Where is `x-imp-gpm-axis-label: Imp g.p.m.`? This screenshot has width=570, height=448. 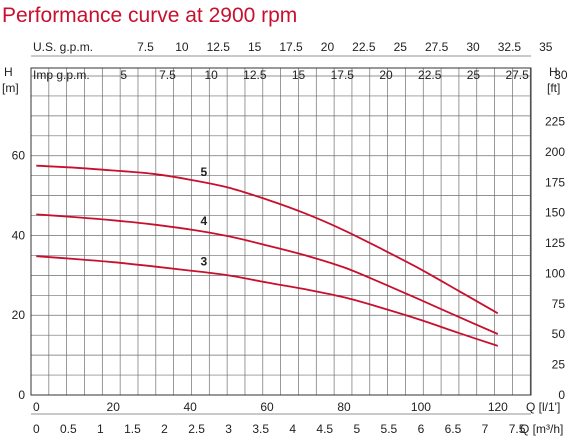
x-imp-gpm-axis-label: Imp g.p.m. is located at coordinates (61, 75).